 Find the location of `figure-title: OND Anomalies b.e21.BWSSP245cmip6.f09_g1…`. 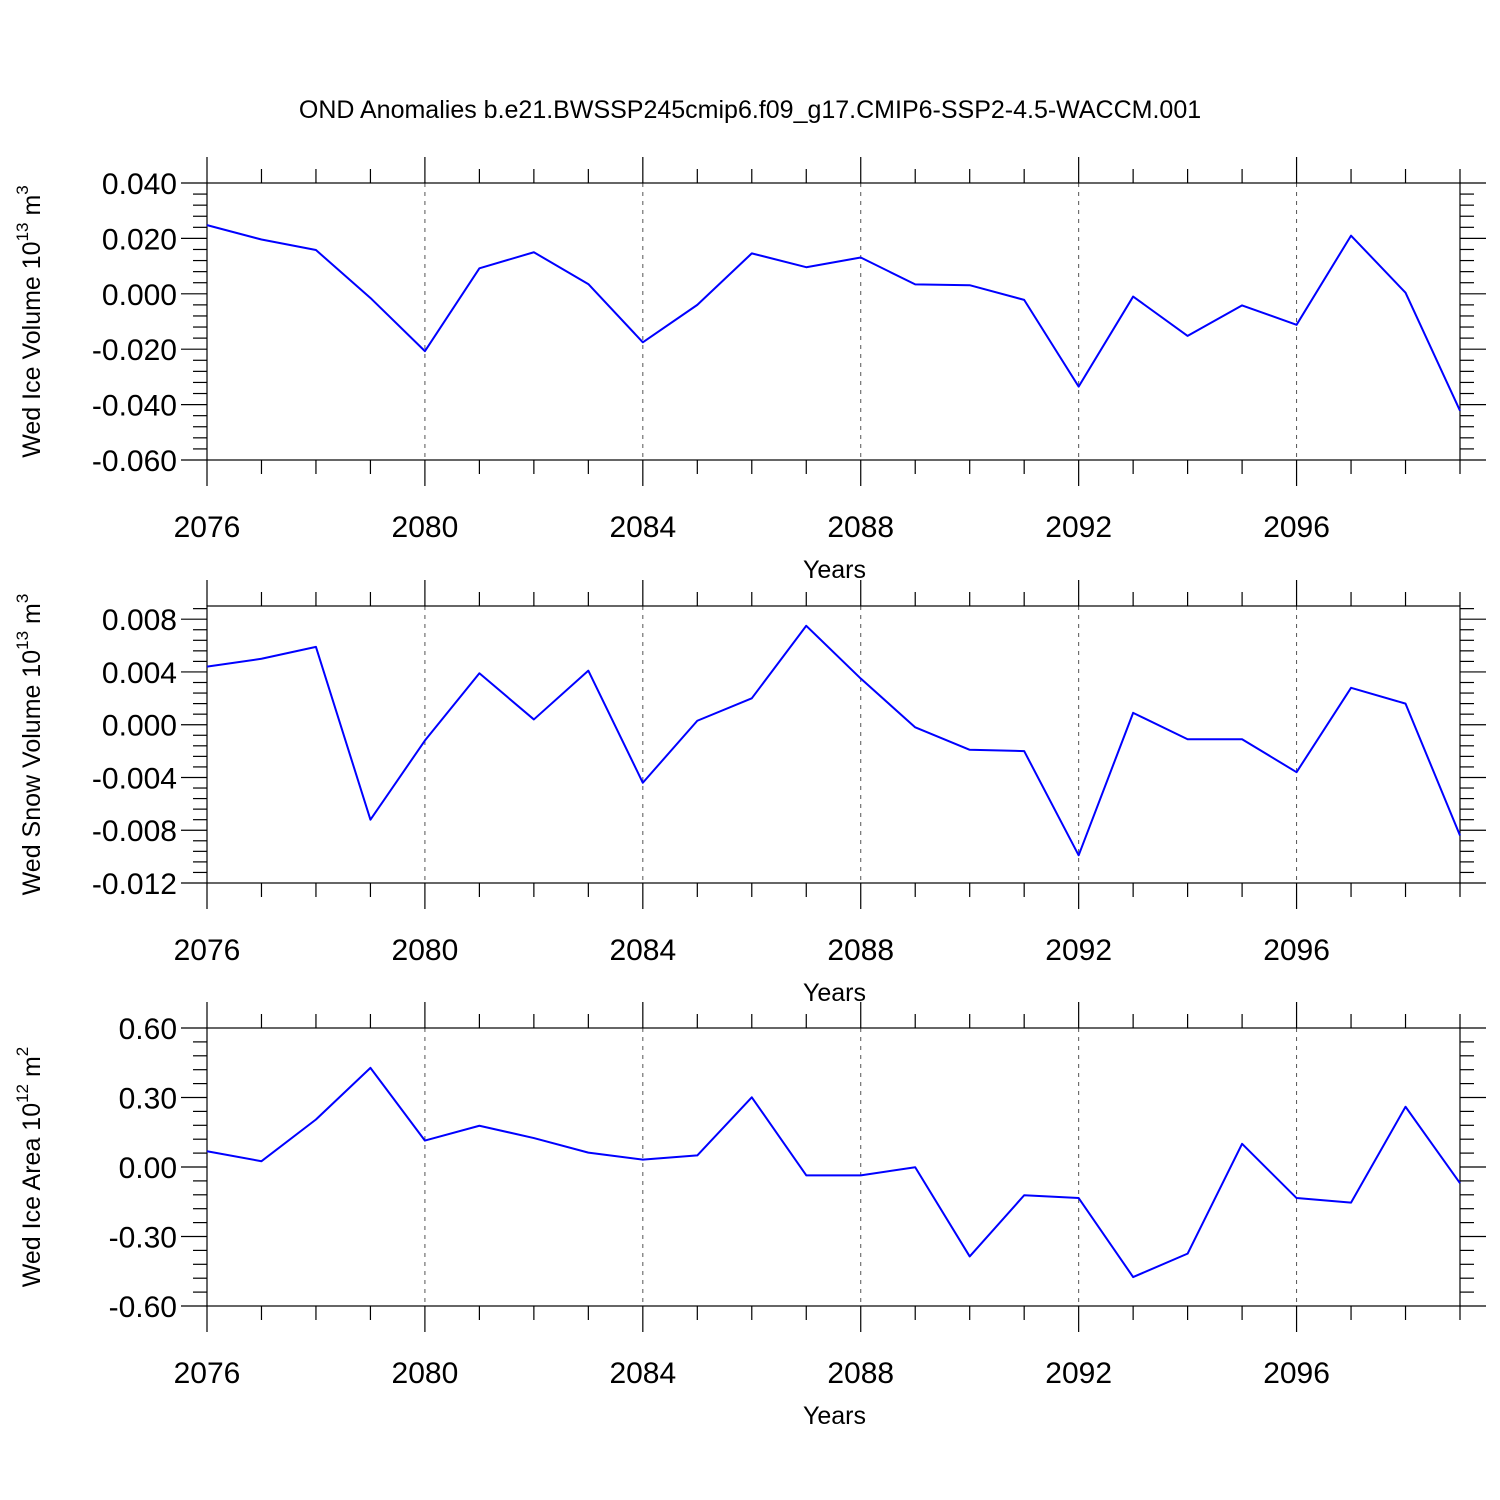

figure-title: OND Anomalies b.e21.BWSSP245cmip6.f09_g1… is located at coordinates (750, 110).